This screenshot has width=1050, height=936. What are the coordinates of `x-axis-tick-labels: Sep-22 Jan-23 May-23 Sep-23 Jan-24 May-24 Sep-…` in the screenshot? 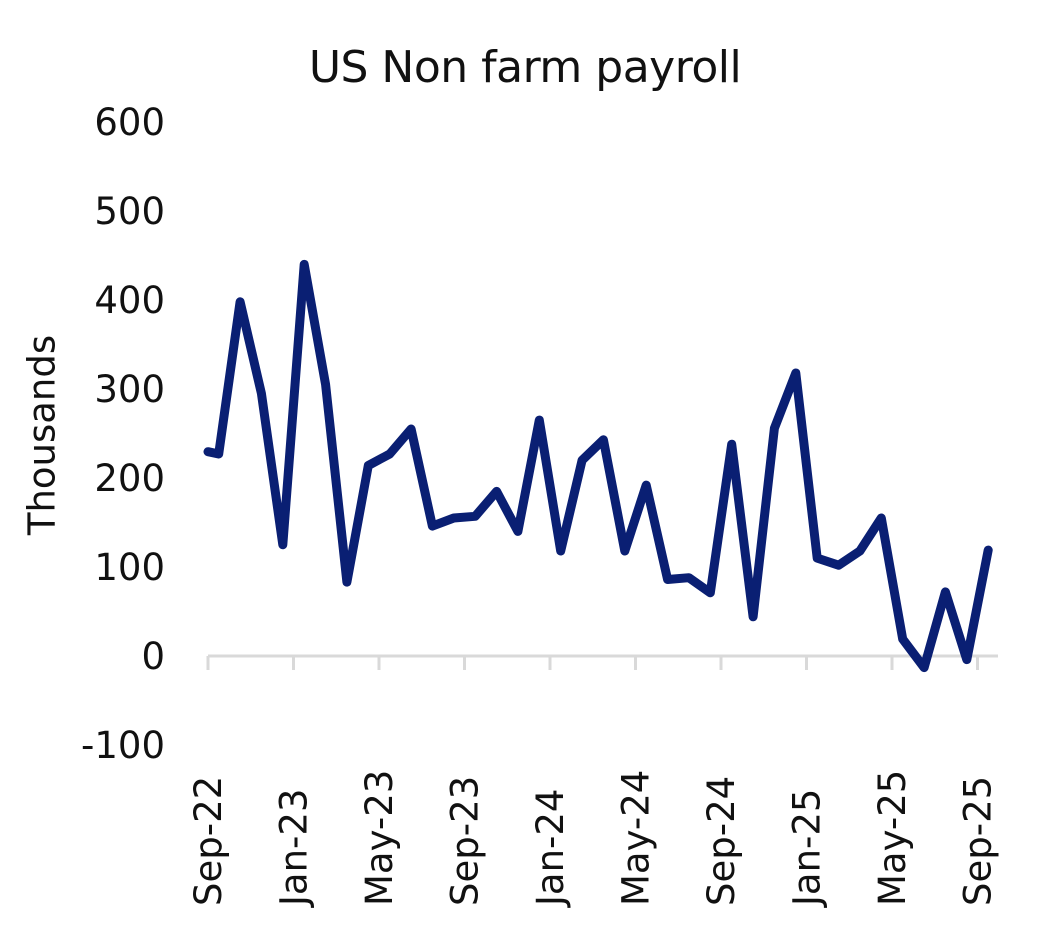 It's located at (593, 839).